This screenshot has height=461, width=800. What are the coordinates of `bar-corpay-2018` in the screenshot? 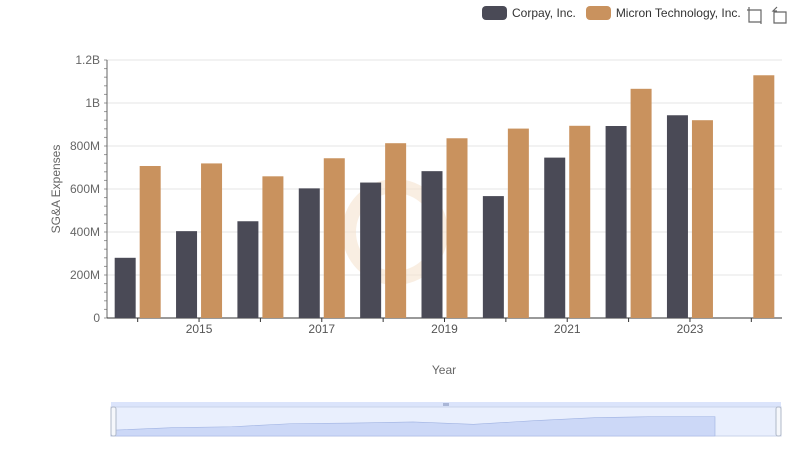 It's located at (371, 250).